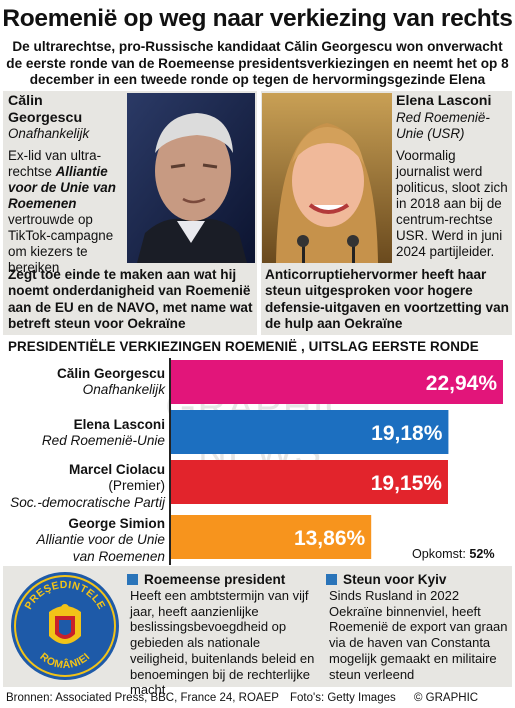  What do you see at coordinates (65, 626) in the screenshot?
I see `presidential-seal: PREŞEDINTELE ROMÂNIEI` at bounding box center [65, 626].